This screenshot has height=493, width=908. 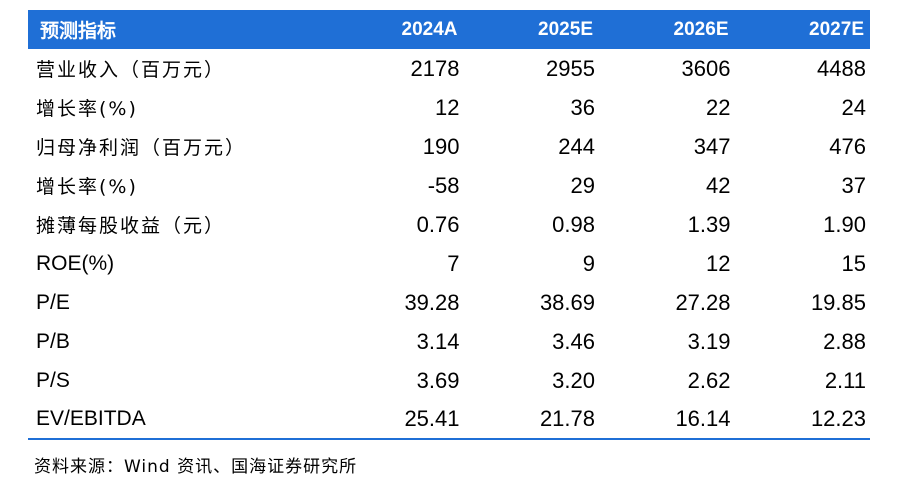 I want to click on table-row-revenue-growth: 增长率(%) 12 36 22 24, so click(x=449, y=107).